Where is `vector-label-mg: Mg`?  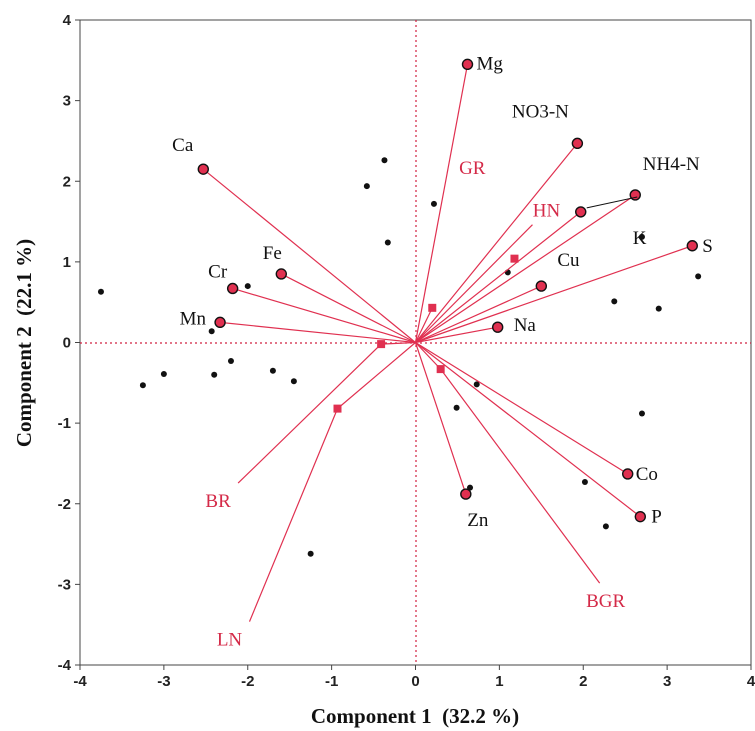
vector-label-mg: Mg is located at coordinates (490, 63).